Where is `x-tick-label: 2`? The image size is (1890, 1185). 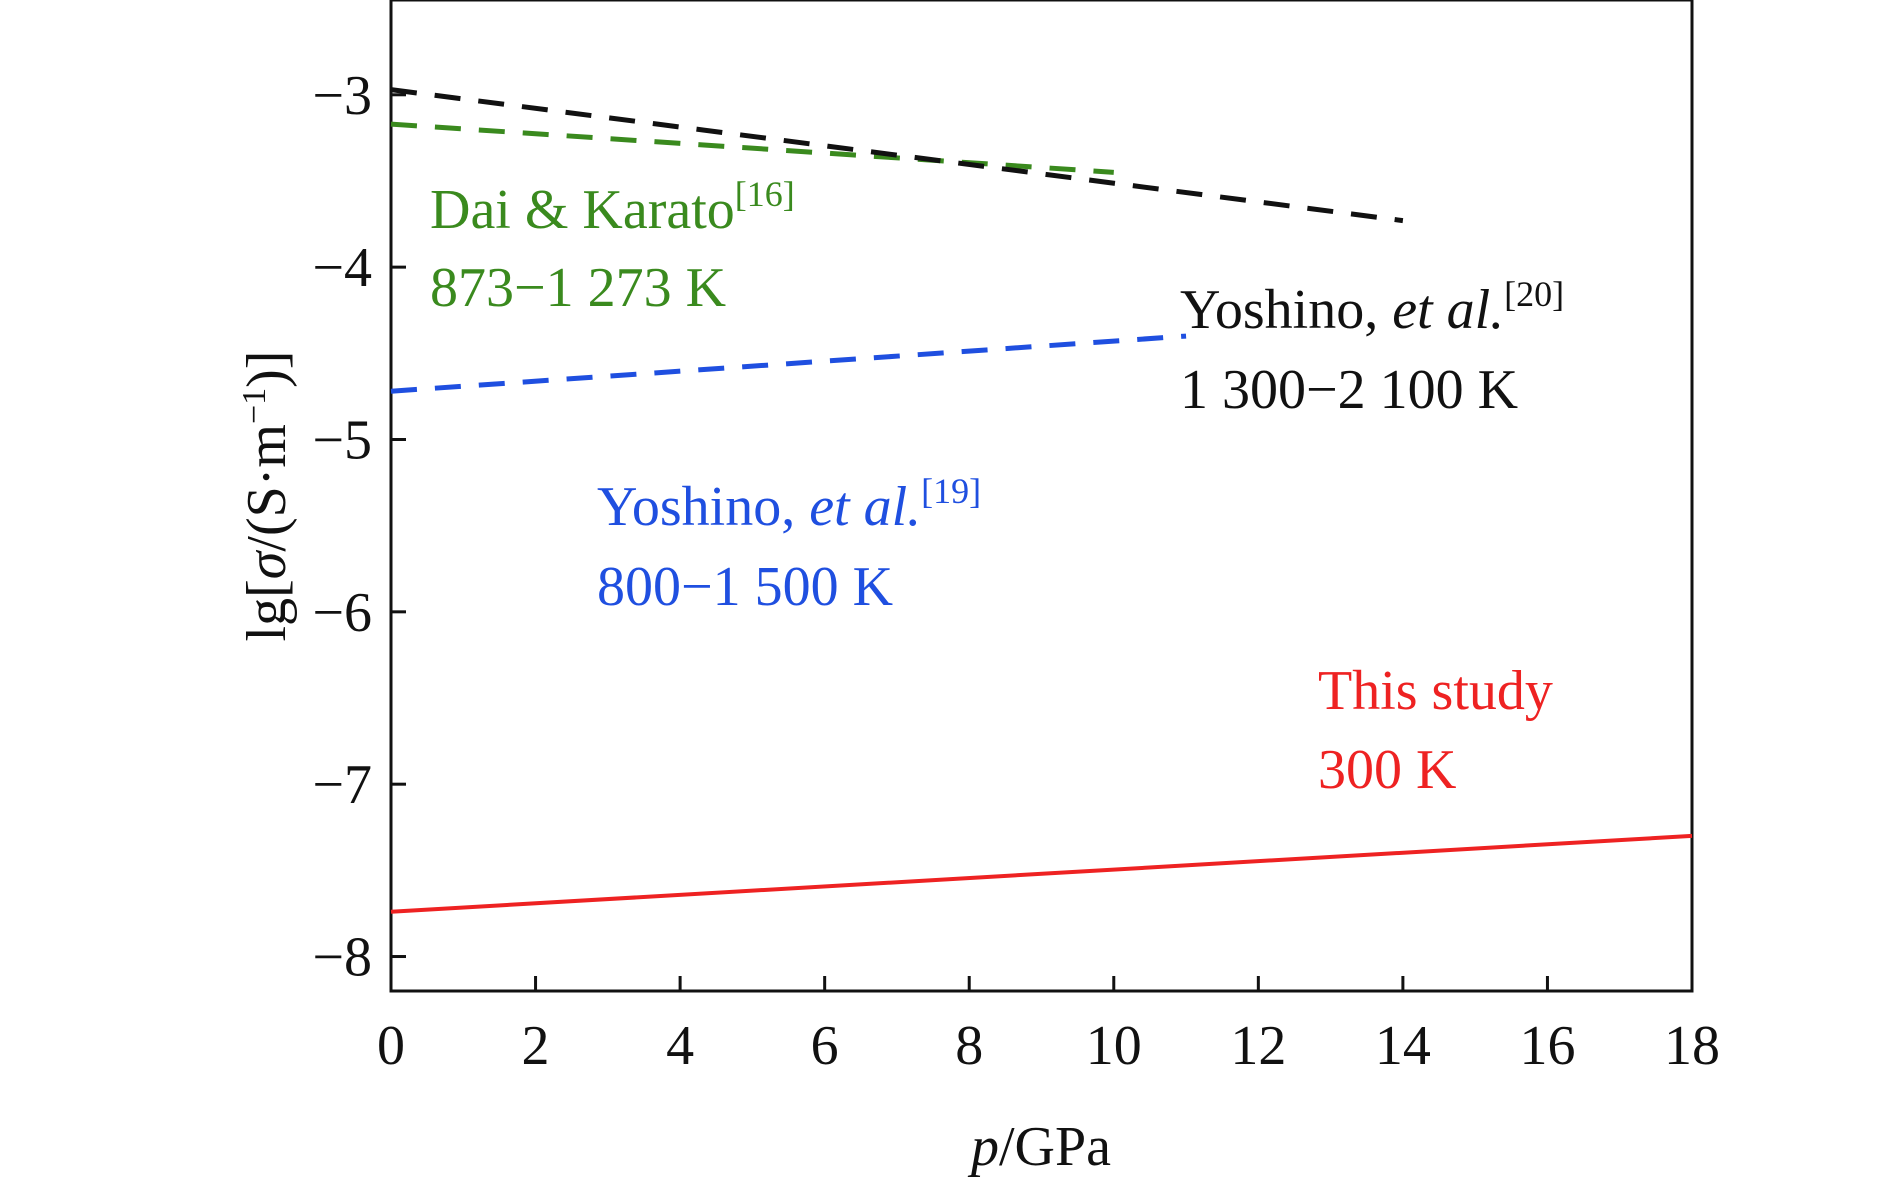
x-tick-label: 2 is located at coordinates (536, 1046).